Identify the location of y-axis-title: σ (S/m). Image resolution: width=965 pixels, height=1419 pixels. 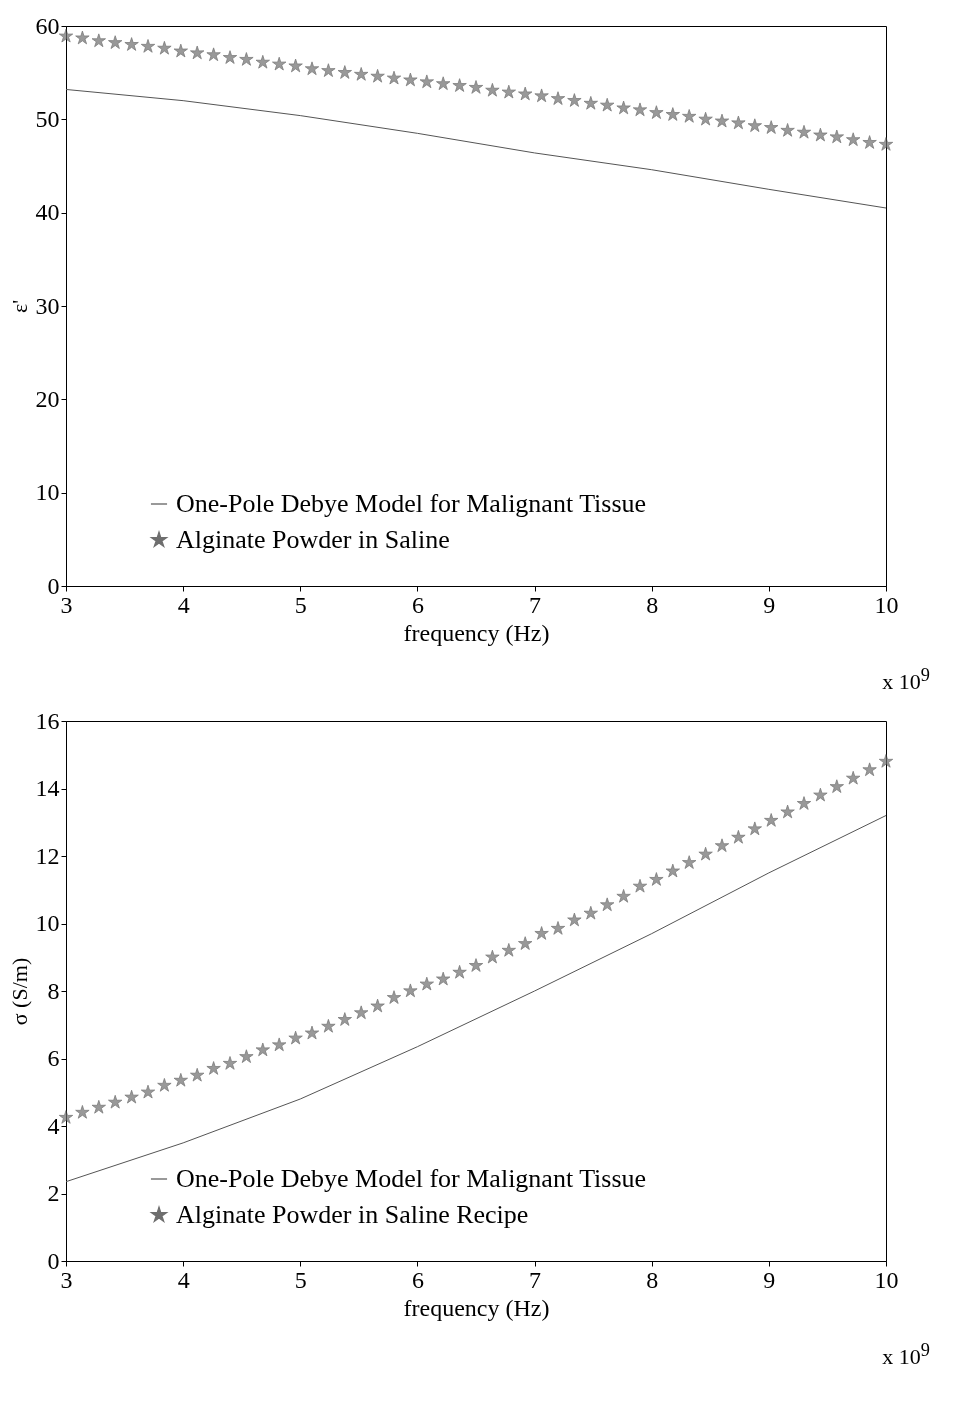
(19, 991).